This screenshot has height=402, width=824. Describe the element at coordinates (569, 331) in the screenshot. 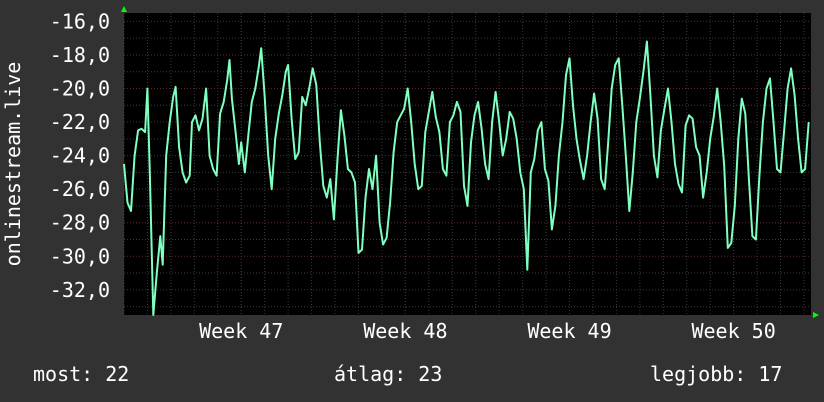

I see `x-tick-label: Week 49` at that location.